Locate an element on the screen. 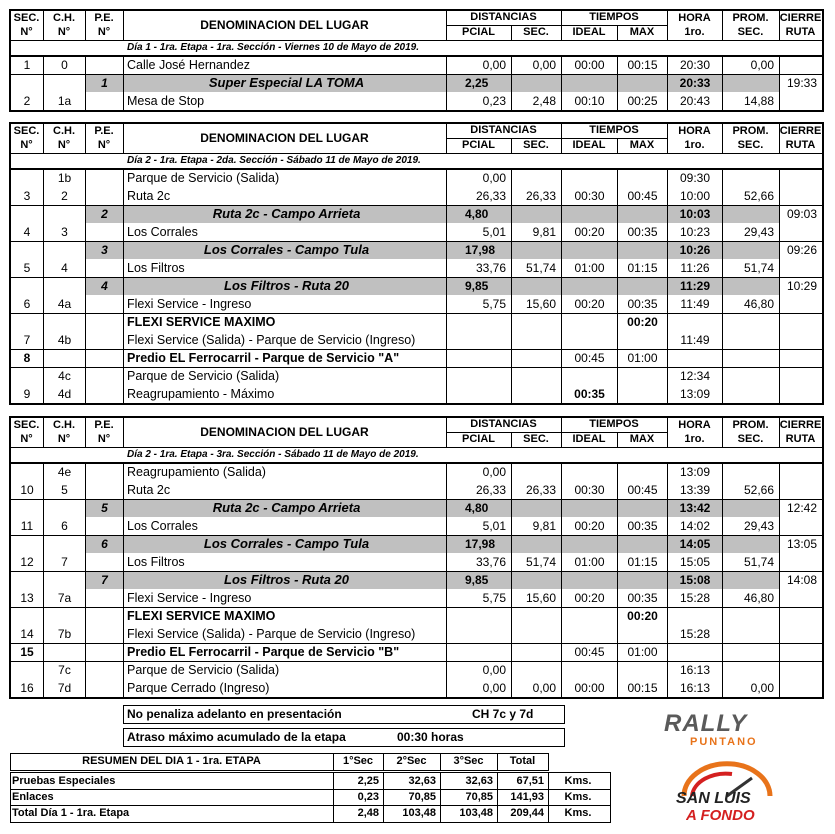 The height and width of the screenshot is (834, 835). cell-text: Ruta 2c - Campo Arrieta is located at coordinates (286, 213).